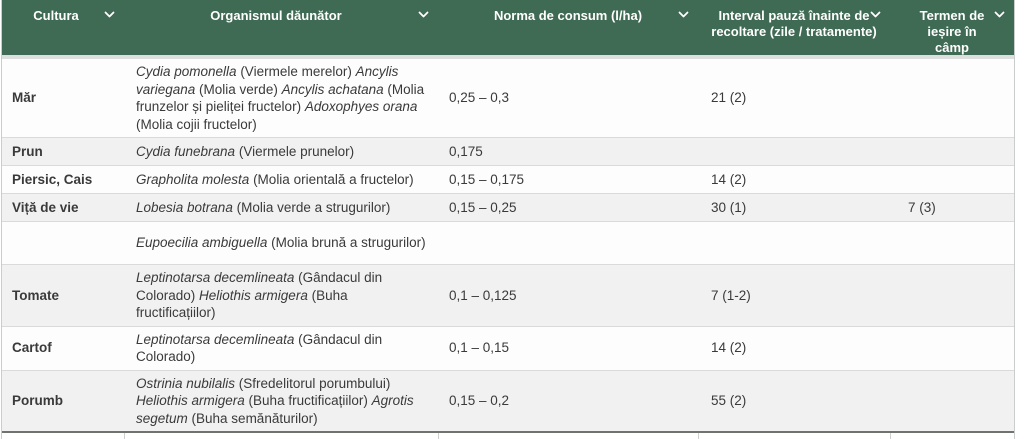  Describe the element at coordinates (184, 207) in the screenshot. I see `organism-latin-name: Lobesia botrana` at that location.